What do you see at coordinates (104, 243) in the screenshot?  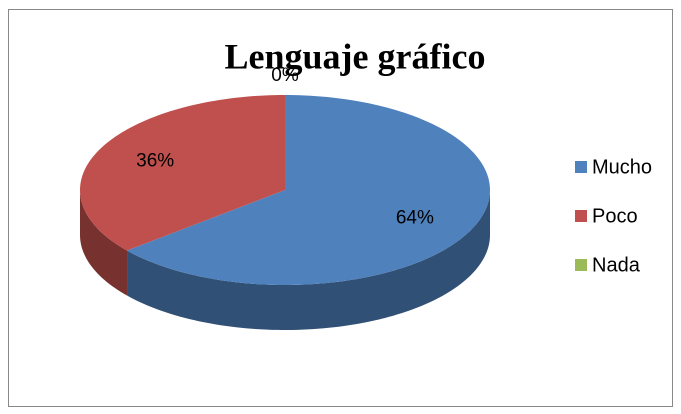 I see `slice-side` at bounding box center [104, 243].